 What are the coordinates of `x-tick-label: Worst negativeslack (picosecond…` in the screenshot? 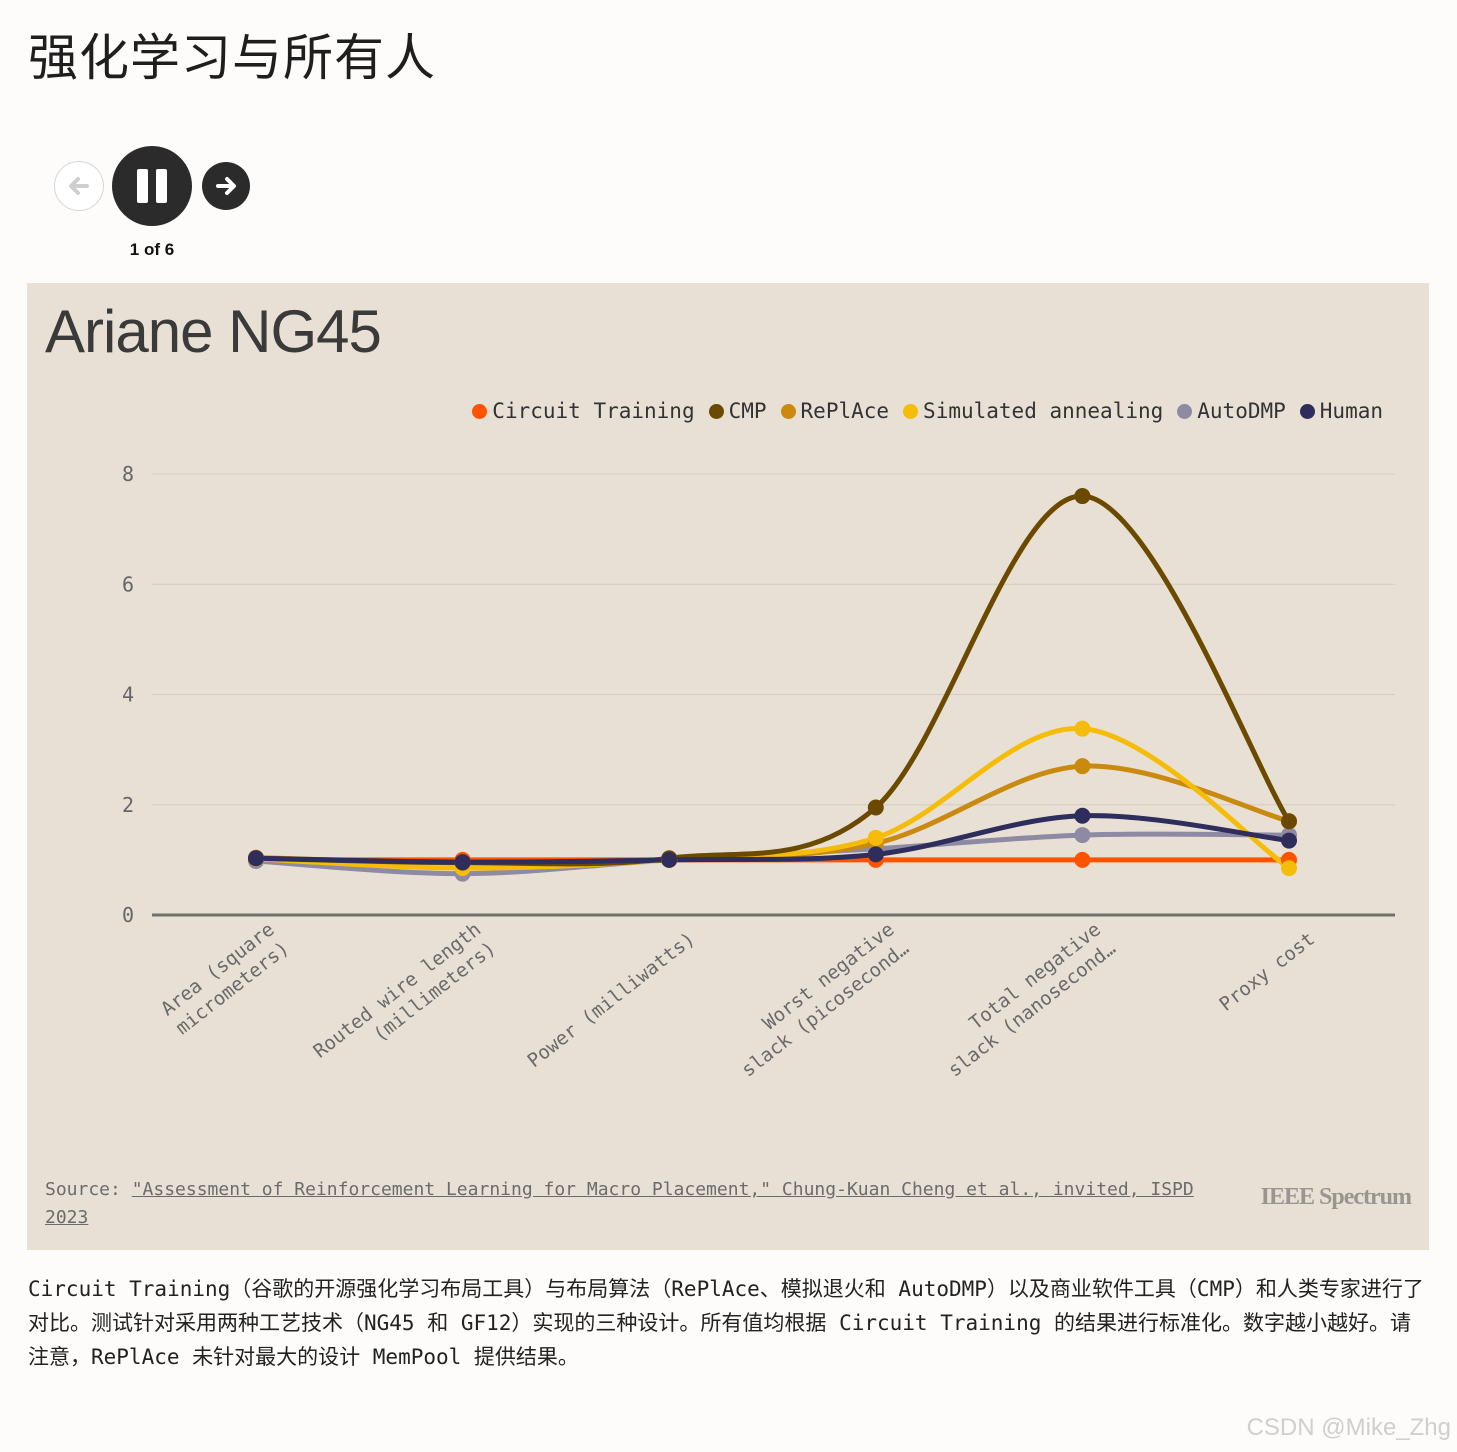 It's located at (818, 999).